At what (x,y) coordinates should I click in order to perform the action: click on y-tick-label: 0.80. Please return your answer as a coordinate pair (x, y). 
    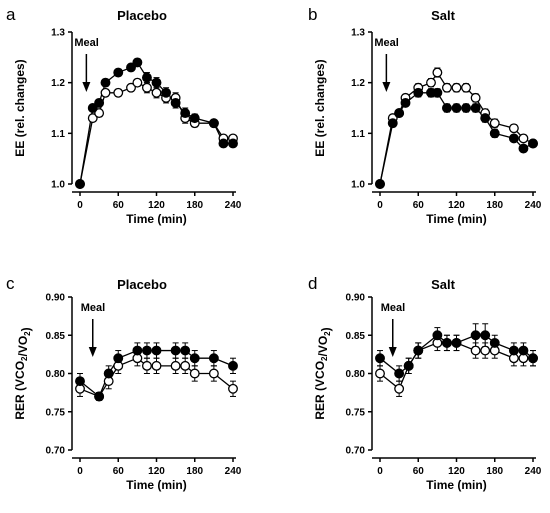
    Looking at the image, I should click on (356, 374).